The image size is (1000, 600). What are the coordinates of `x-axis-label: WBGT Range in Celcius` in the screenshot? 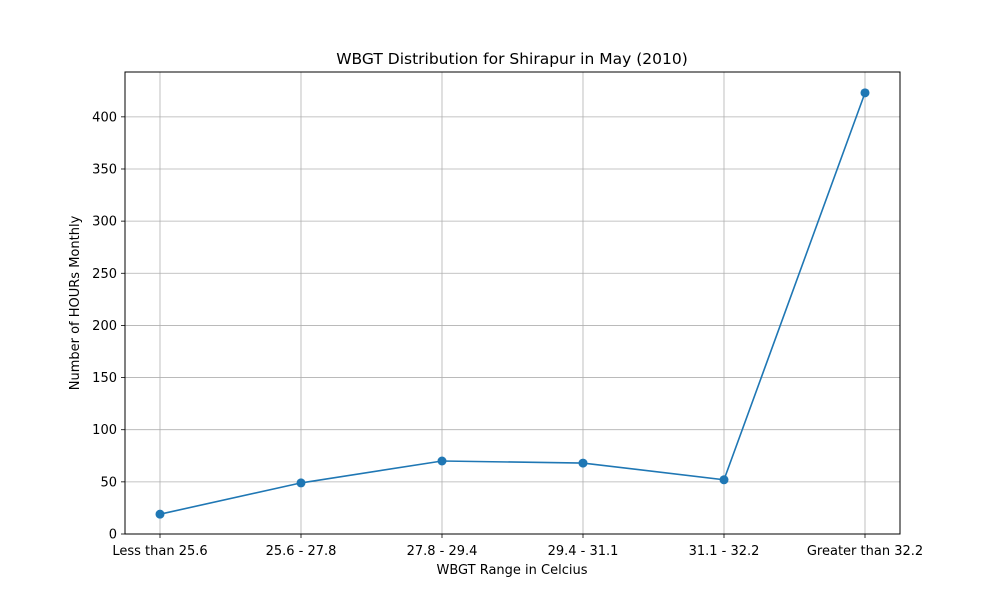 It's located at (511, 570).